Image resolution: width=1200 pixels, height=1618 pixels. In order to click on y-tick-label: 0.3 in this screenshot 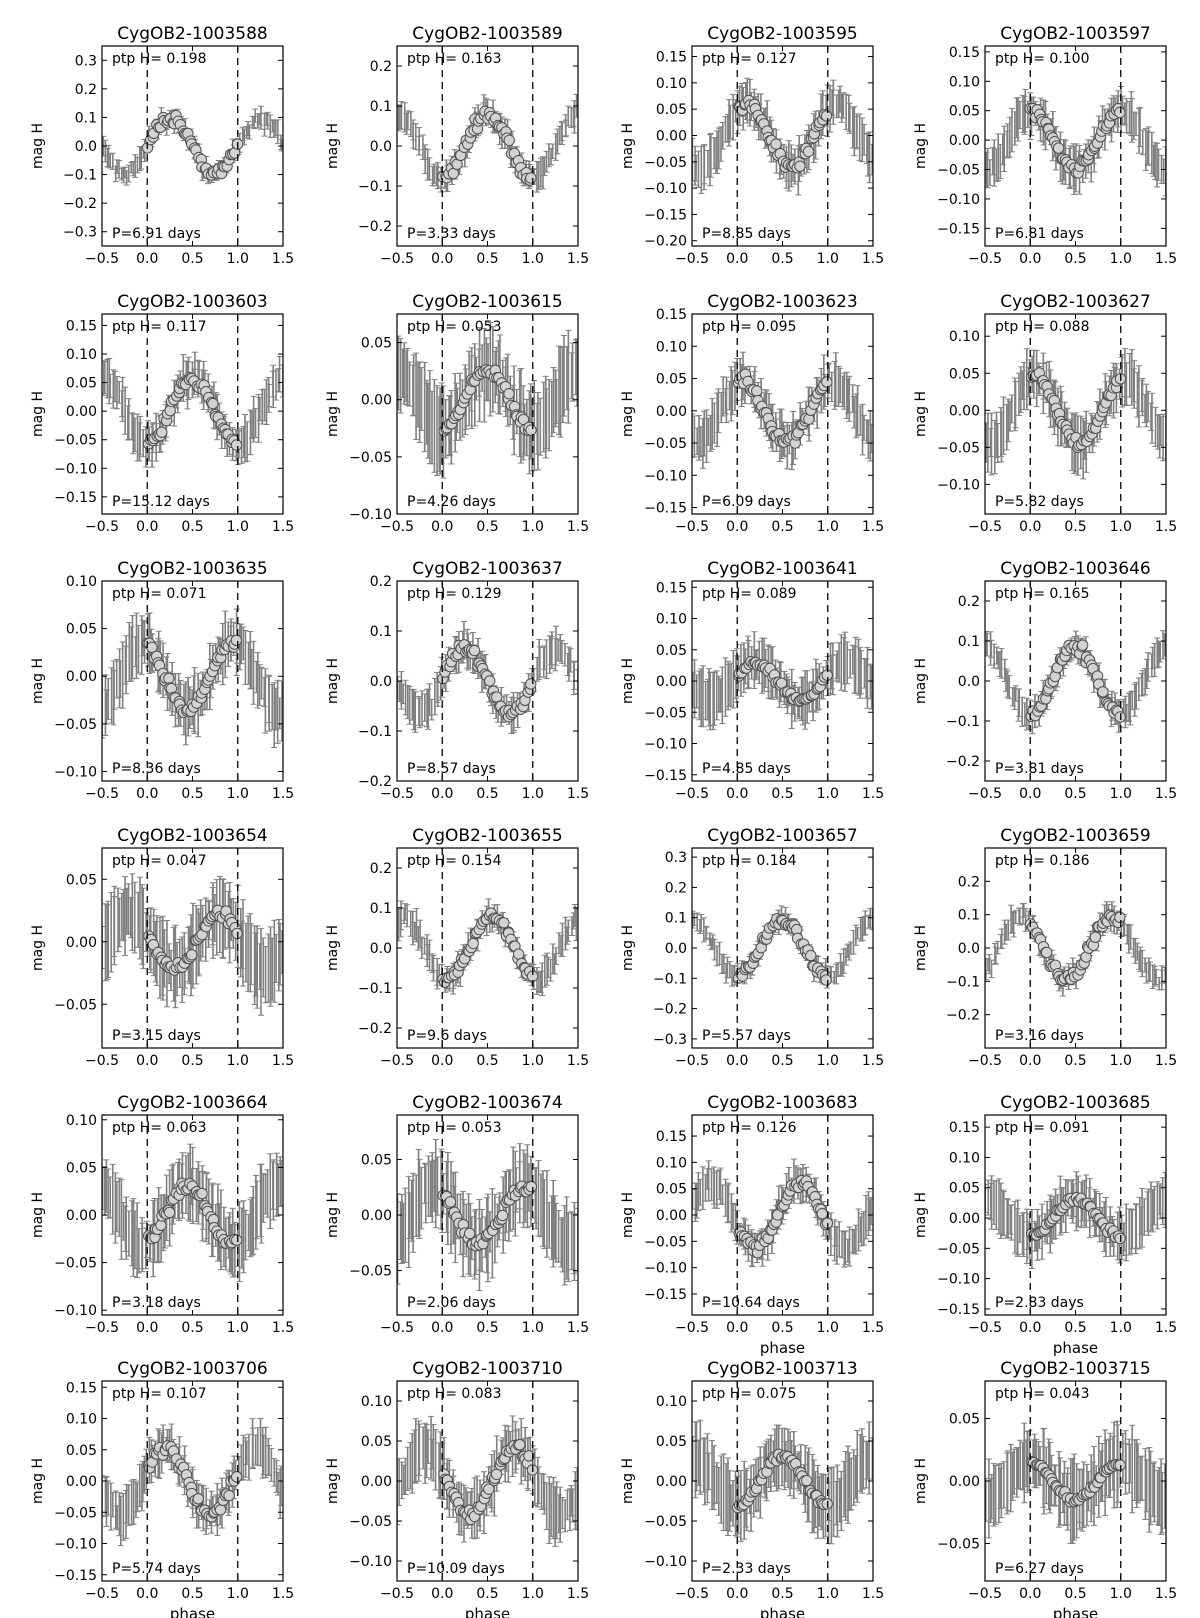, I will do `click(86, 61)`.